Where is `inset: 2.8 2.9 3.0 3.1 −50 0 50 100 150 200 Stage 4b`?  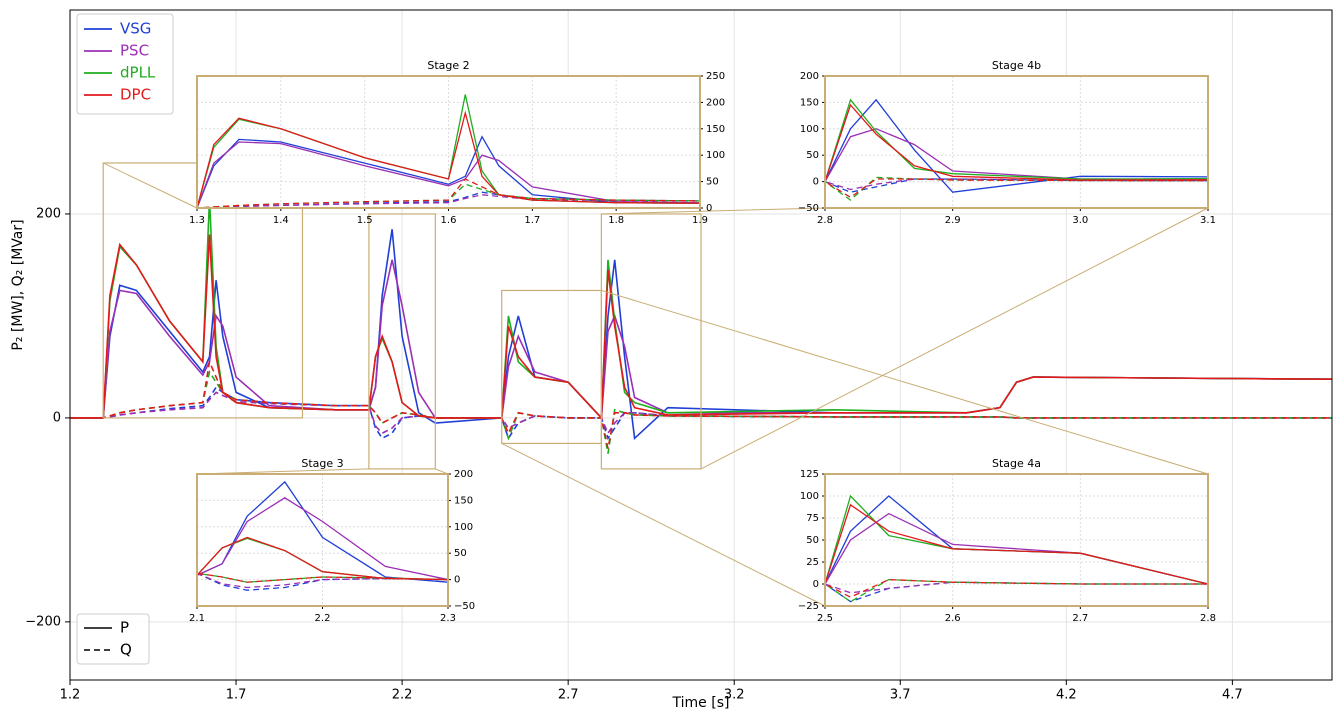 inset: 2.8 2.9 3.0 3.1 −50 0 50 100 150 200 Stage 4b is located at coordinates (1007, 142).